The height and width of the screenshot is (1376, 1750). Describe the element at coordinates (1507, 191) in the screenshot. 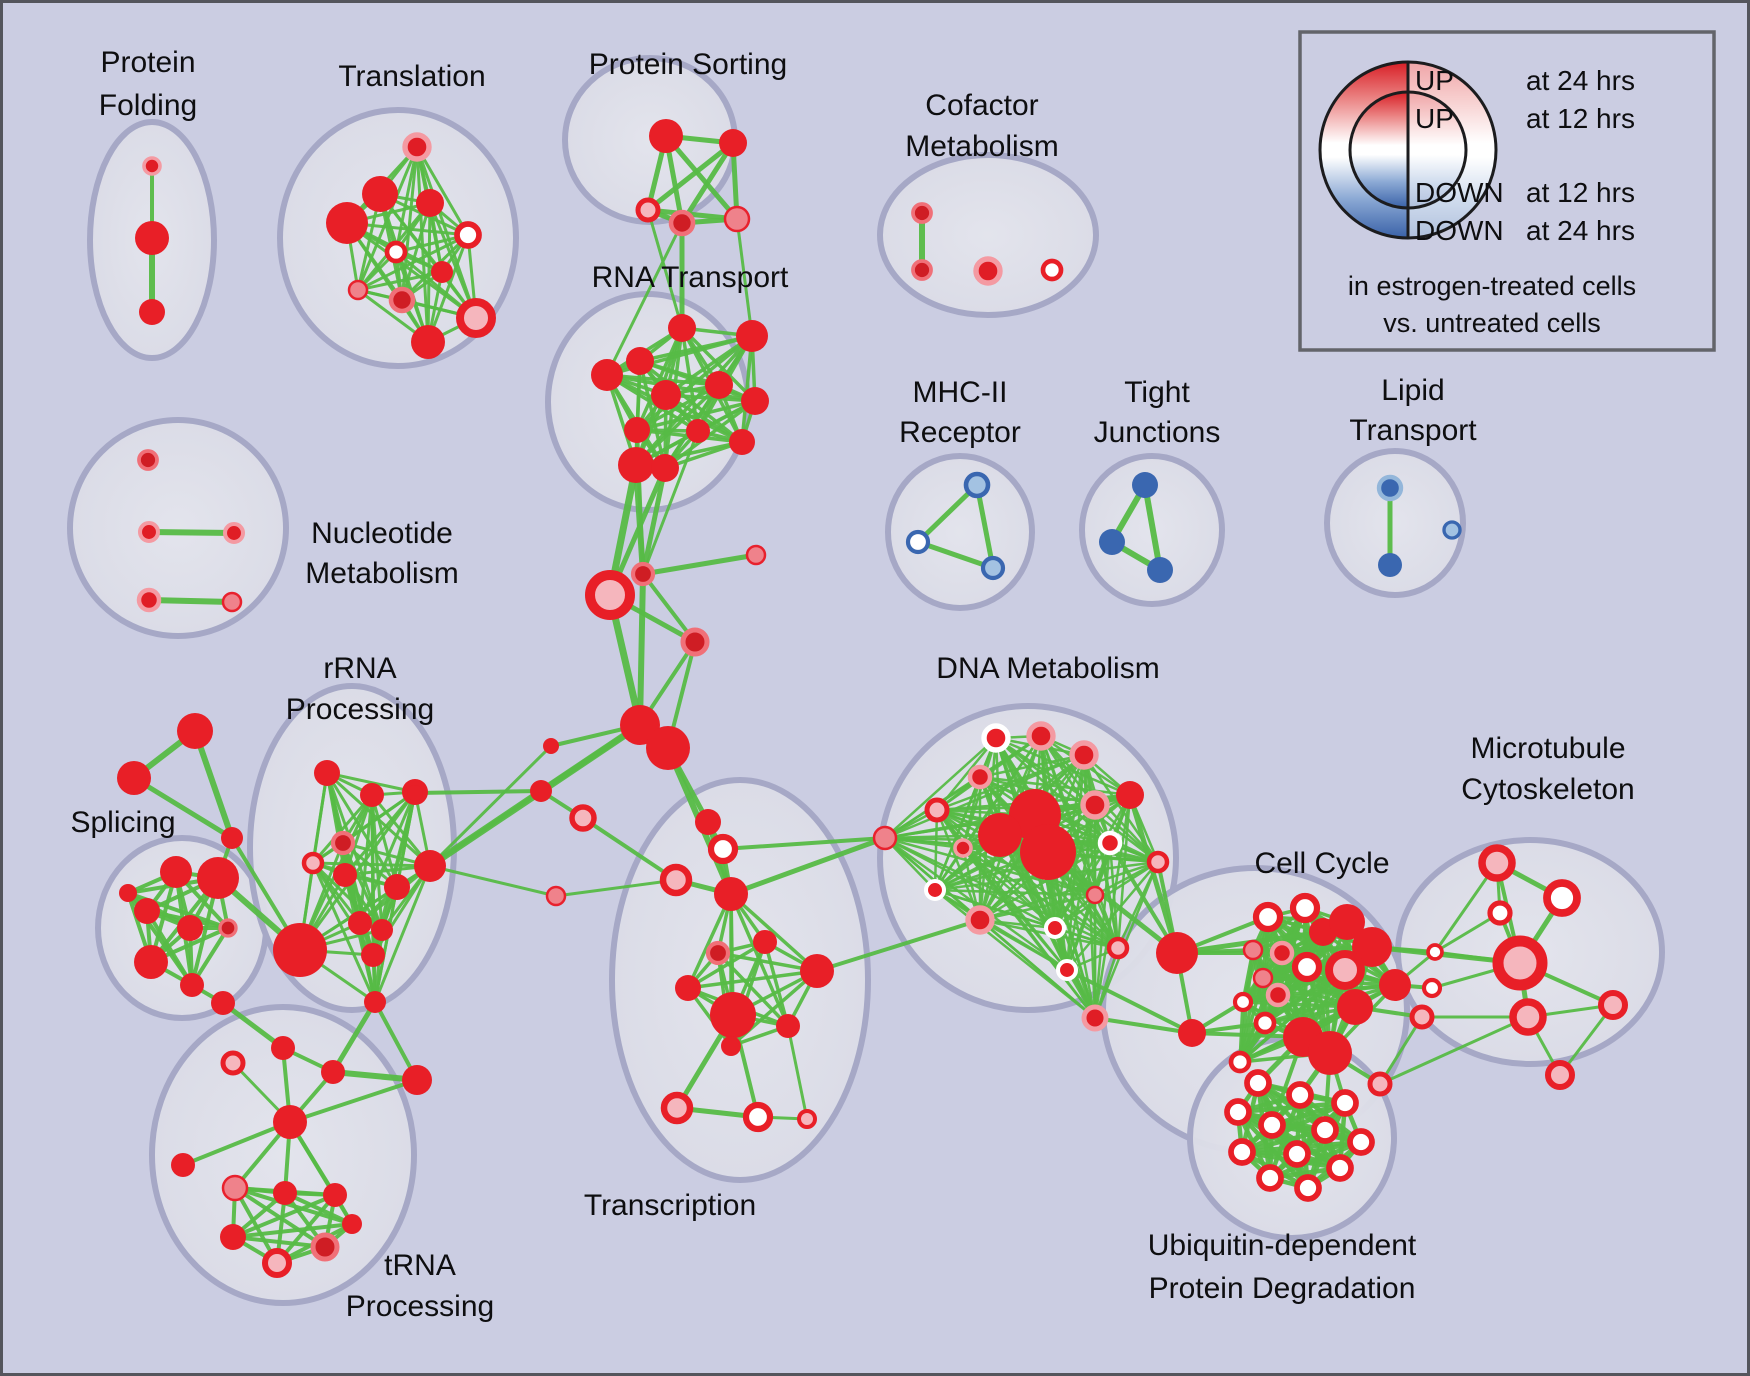

I see `legend-box` at that location.